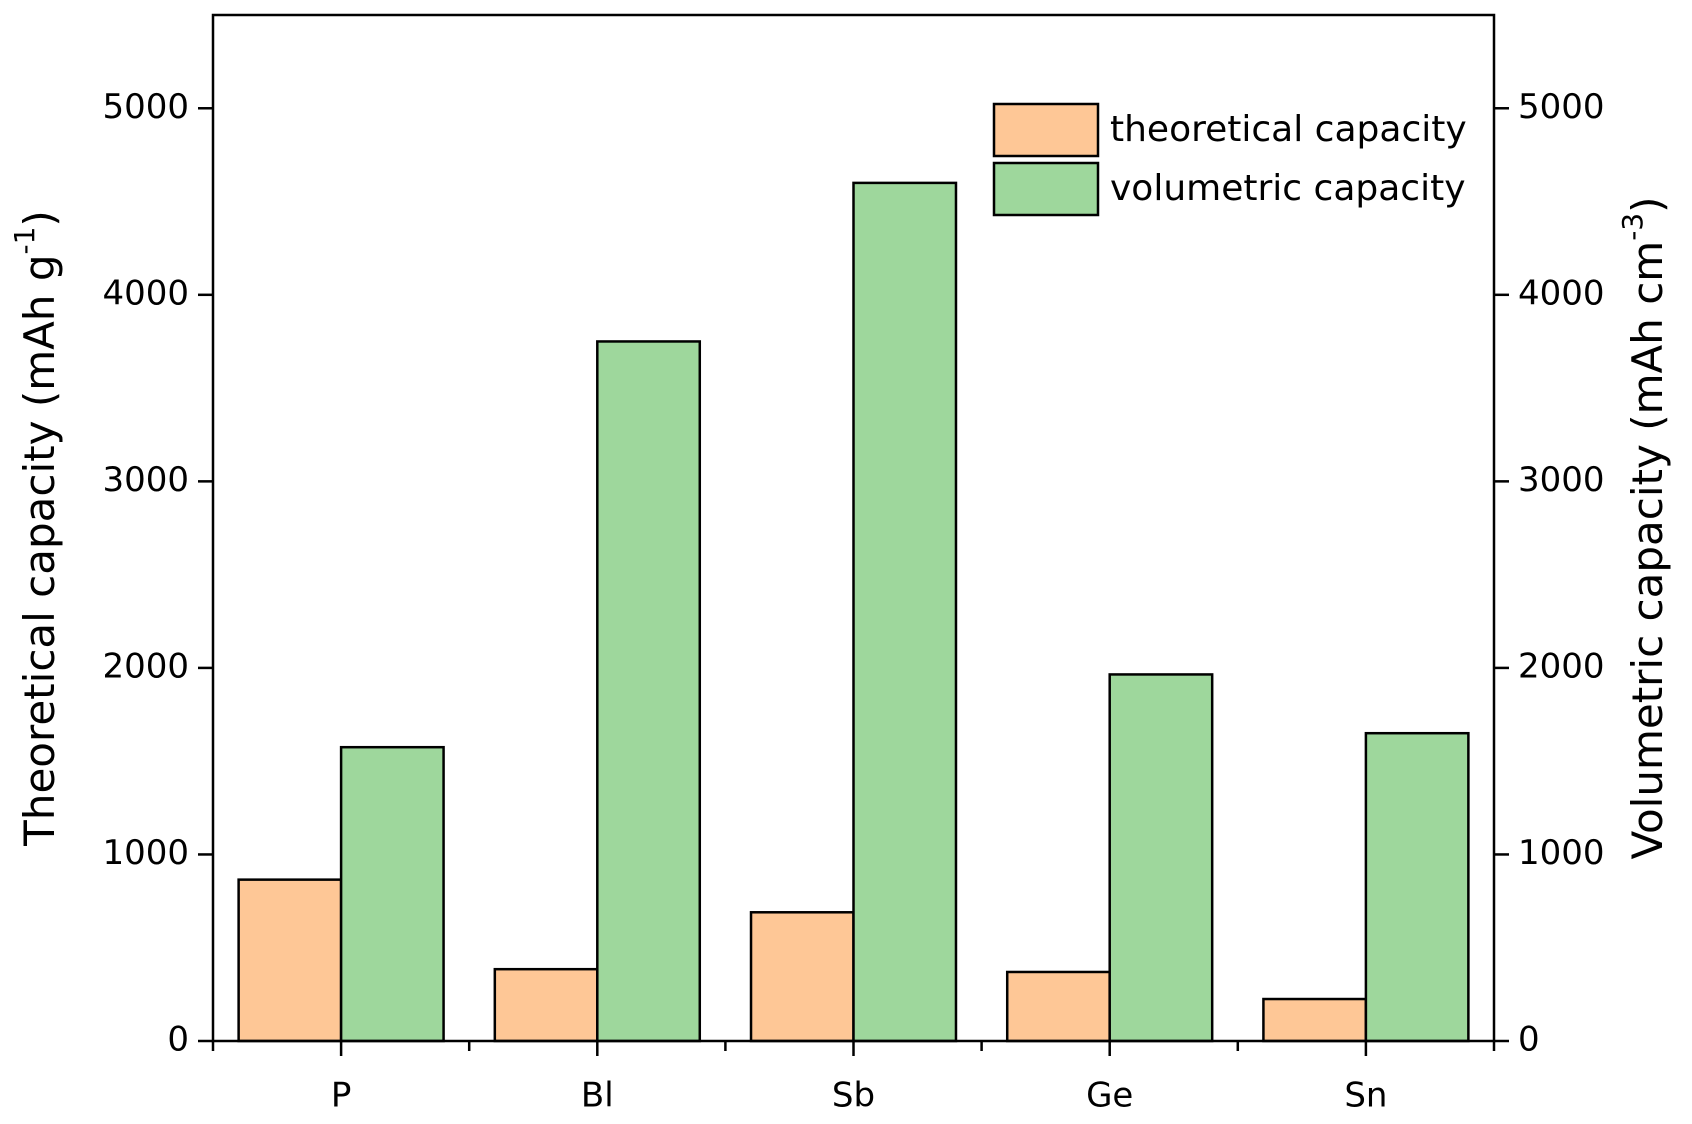 This screenshot has width=1692, height=1124. What do you see at coordinates (145, 666) in the screenshot?
I see `y-tick-label: 2000` at bounding box center [145, 666].